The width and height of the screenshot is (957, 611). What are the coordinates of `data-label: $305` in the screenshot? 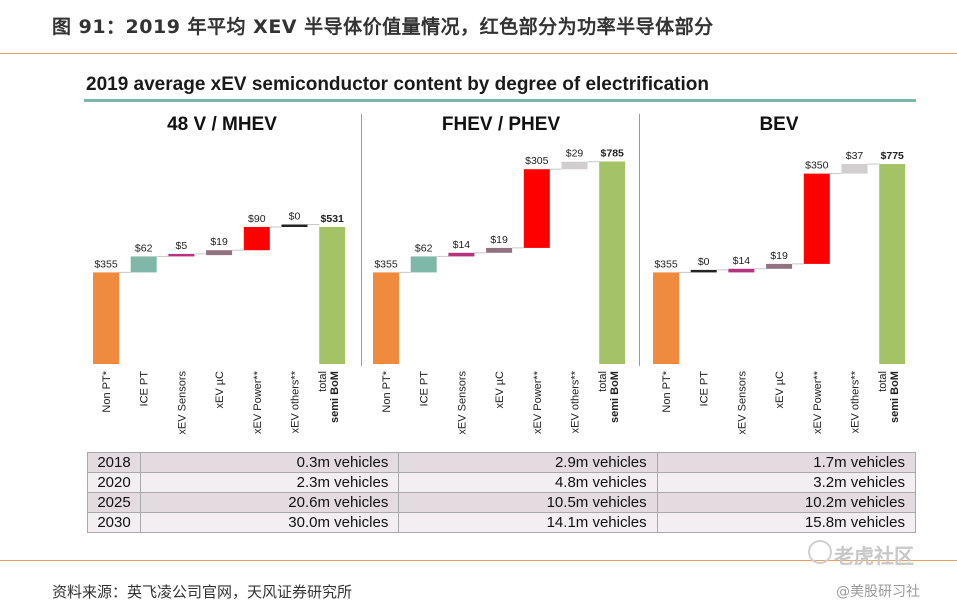 It's located at (537, 161).